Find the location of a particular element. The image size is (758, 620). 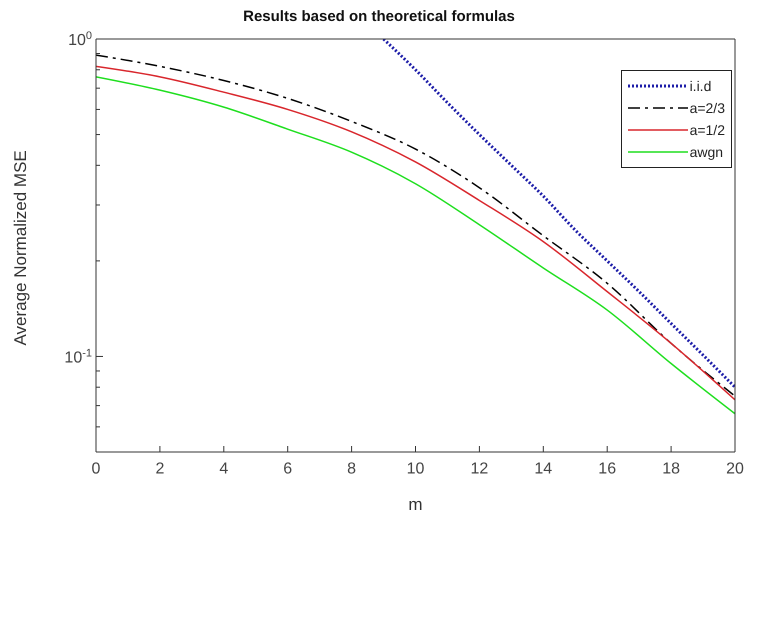

x-tick-label: 6 is located at coordinates (287, 469).